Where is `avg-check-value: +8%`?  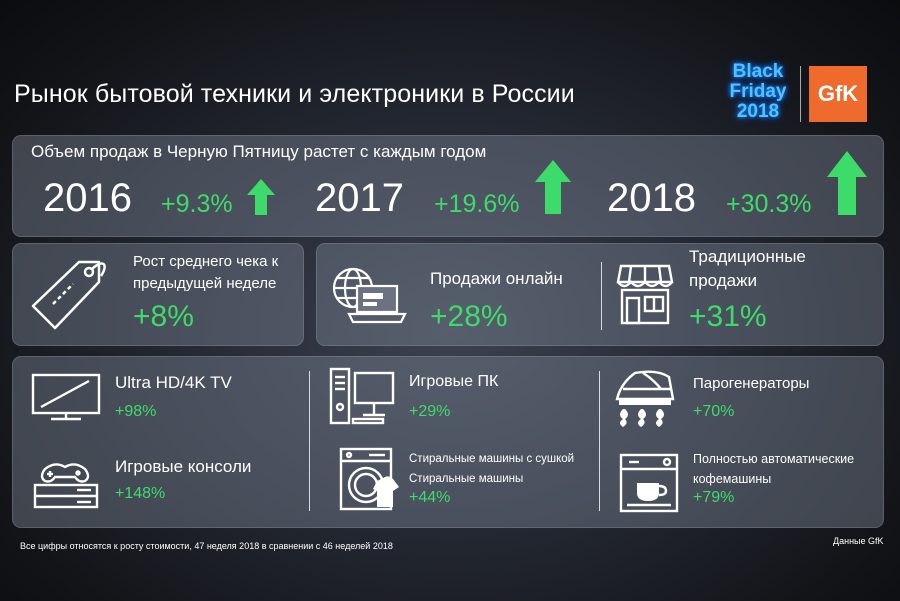
avg-check-value: +8% is located at coordinates (163, 316).